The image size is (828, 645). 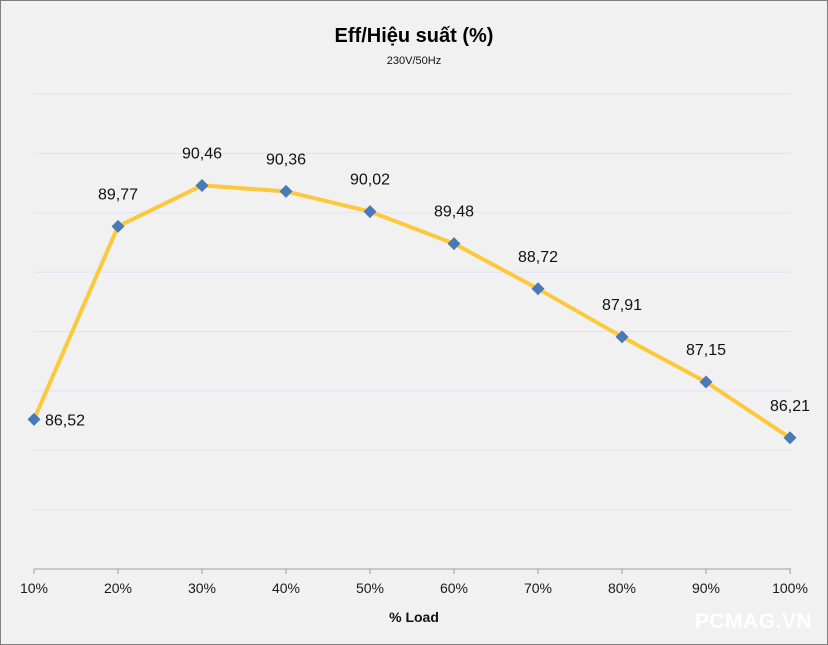 I want to click on chart-subtitle: 230V/50Hz, so click(x=414, y=61).